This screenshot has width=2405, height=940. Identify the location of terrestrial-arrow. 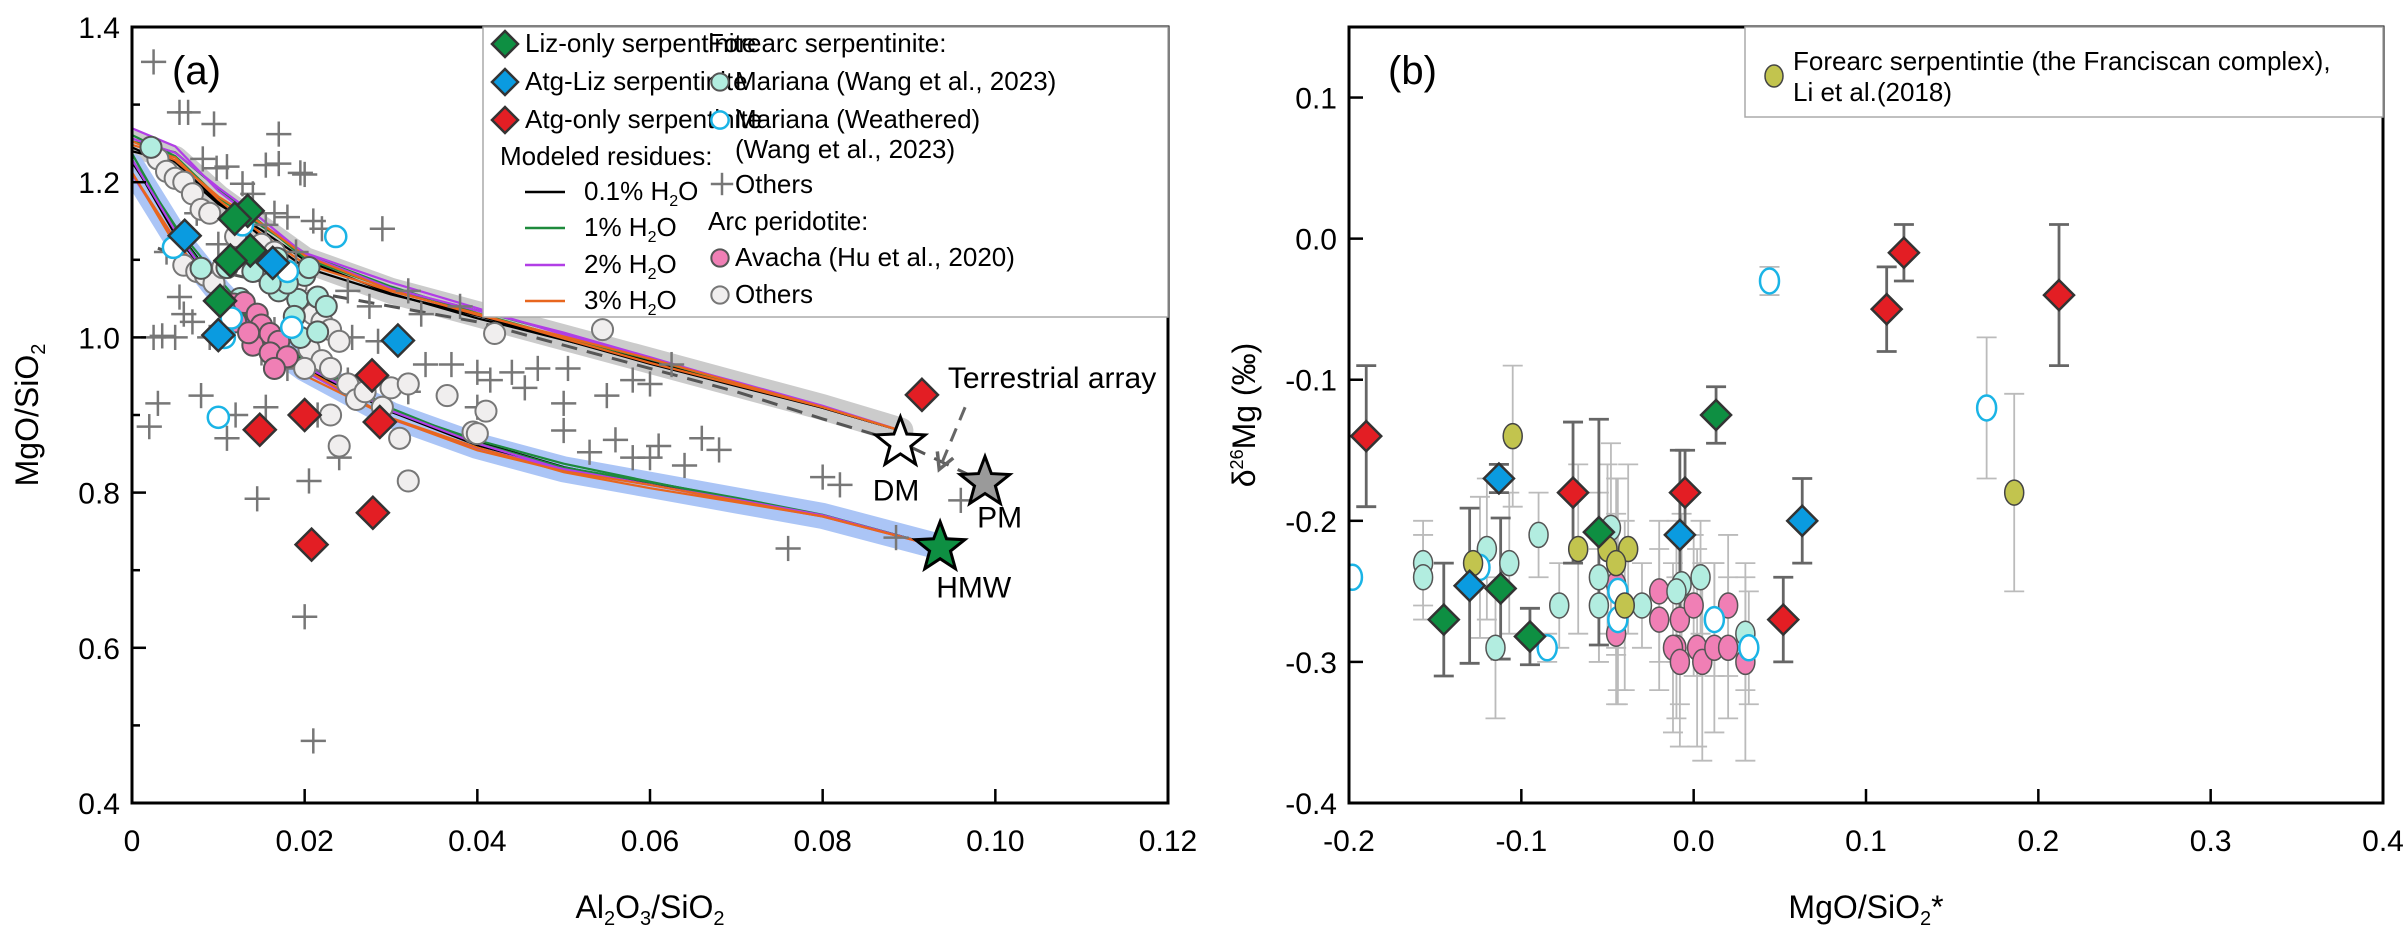
(952, 438).